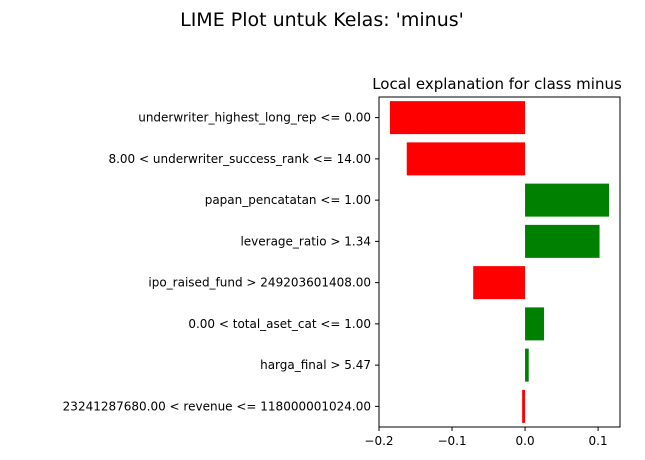 The height and width of the screenshot is (460, 645). What do you see at coordinates (305, 241) in the screenshot?
I see `y-tick-label-4: leverage_ratio > 1.34` at bounding box center [305, 241].